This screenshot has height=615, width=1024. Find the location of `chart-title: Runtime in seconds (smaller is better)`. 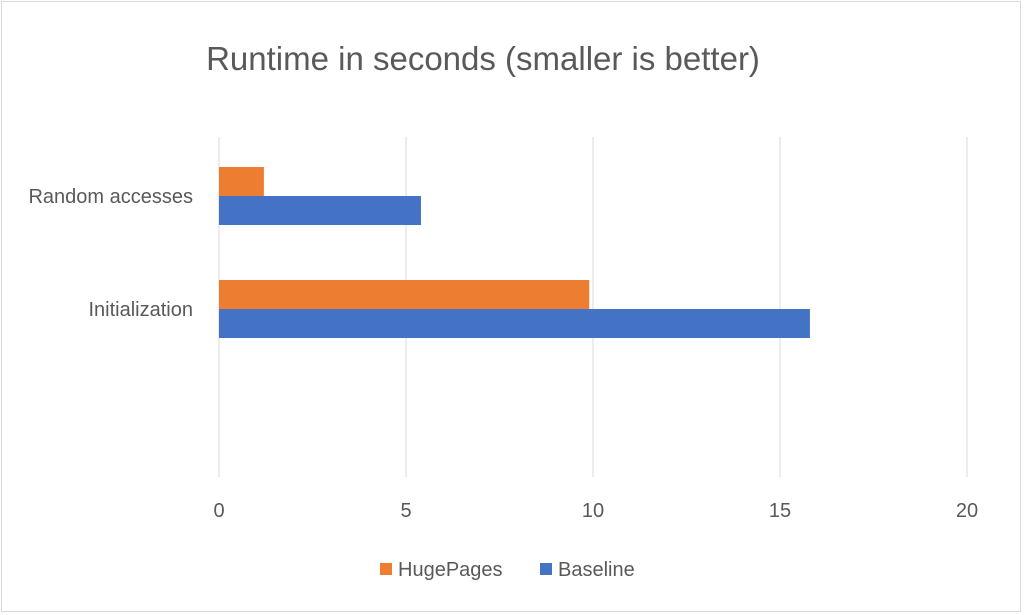

chart-title: Runtime in seconds (smaller is better) is located at coordinates (483, 58).